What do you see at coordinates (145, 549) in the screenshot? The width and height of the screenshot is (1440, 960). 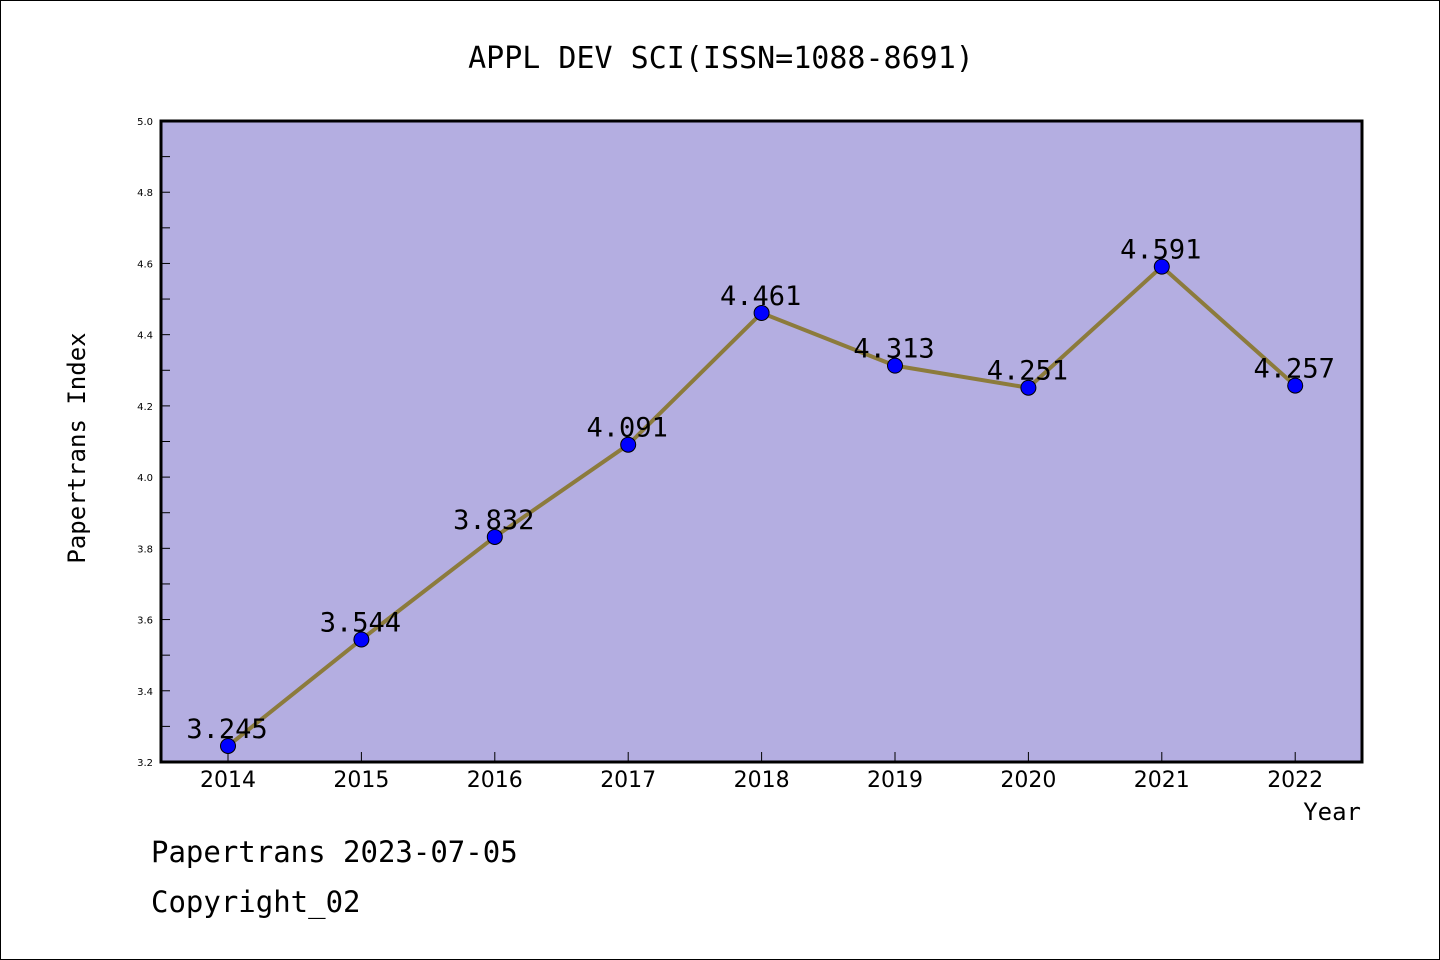 I see `y-tick-label: 3.8` at bounding box center [145, 549].